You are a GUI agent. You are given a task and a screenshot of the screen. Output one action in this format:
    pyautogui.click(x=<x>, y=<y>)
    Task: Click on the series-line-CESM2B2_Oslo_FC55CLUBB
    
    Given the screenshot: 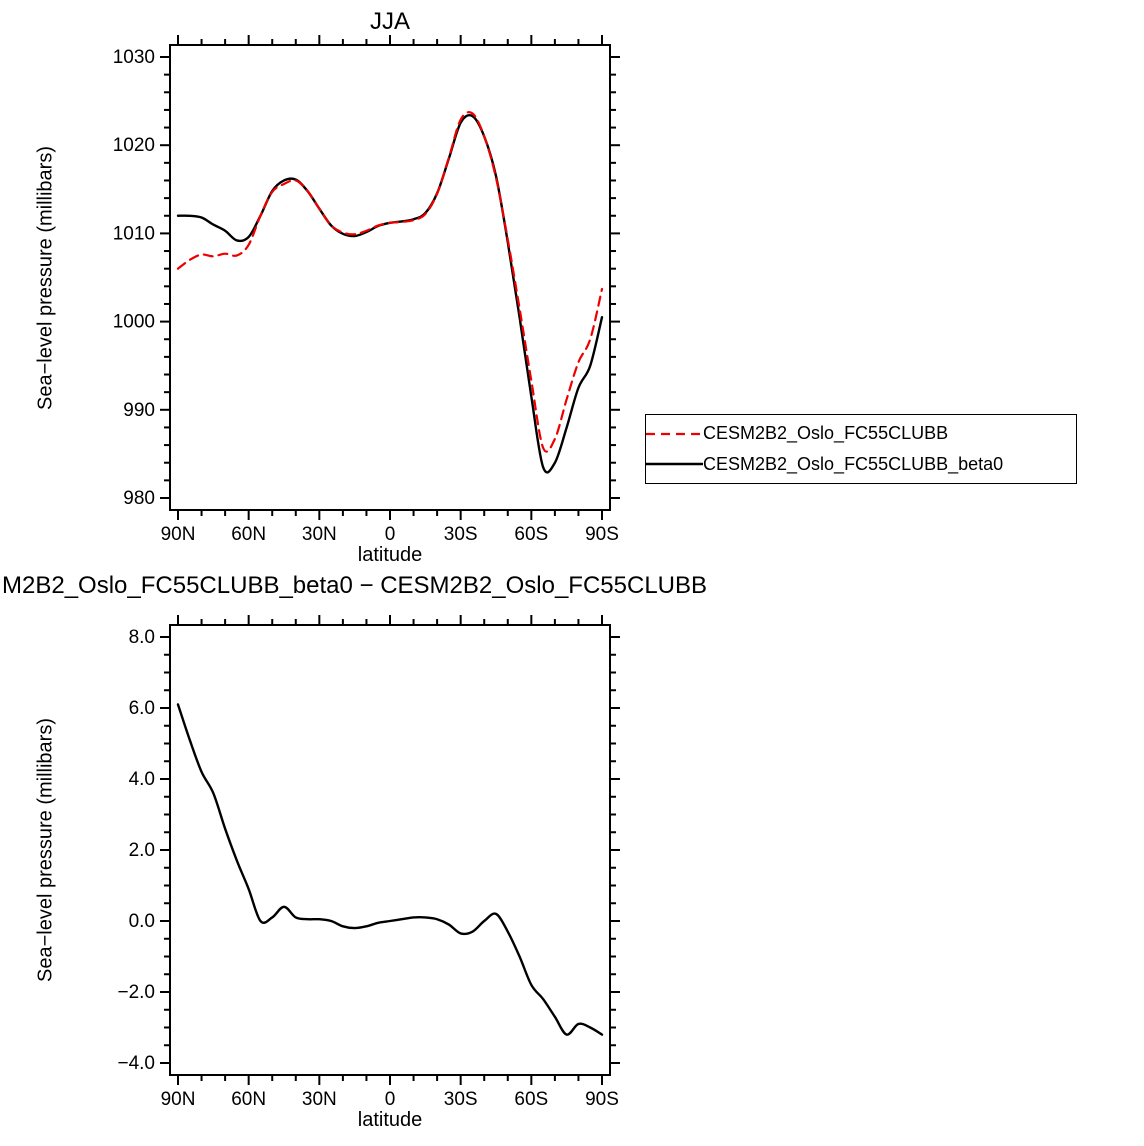 What is the action you would take?
    pyautogui.click(x=390, y=282)
    